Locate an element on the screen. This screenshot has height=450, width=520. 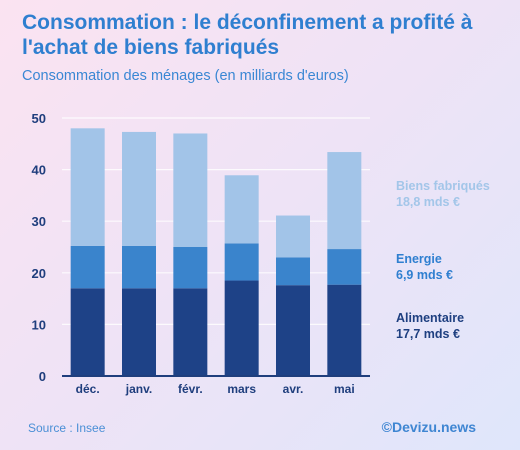
legend-biens-fabriques-label: Biens fabriqués is located at coordinates (443, 186).